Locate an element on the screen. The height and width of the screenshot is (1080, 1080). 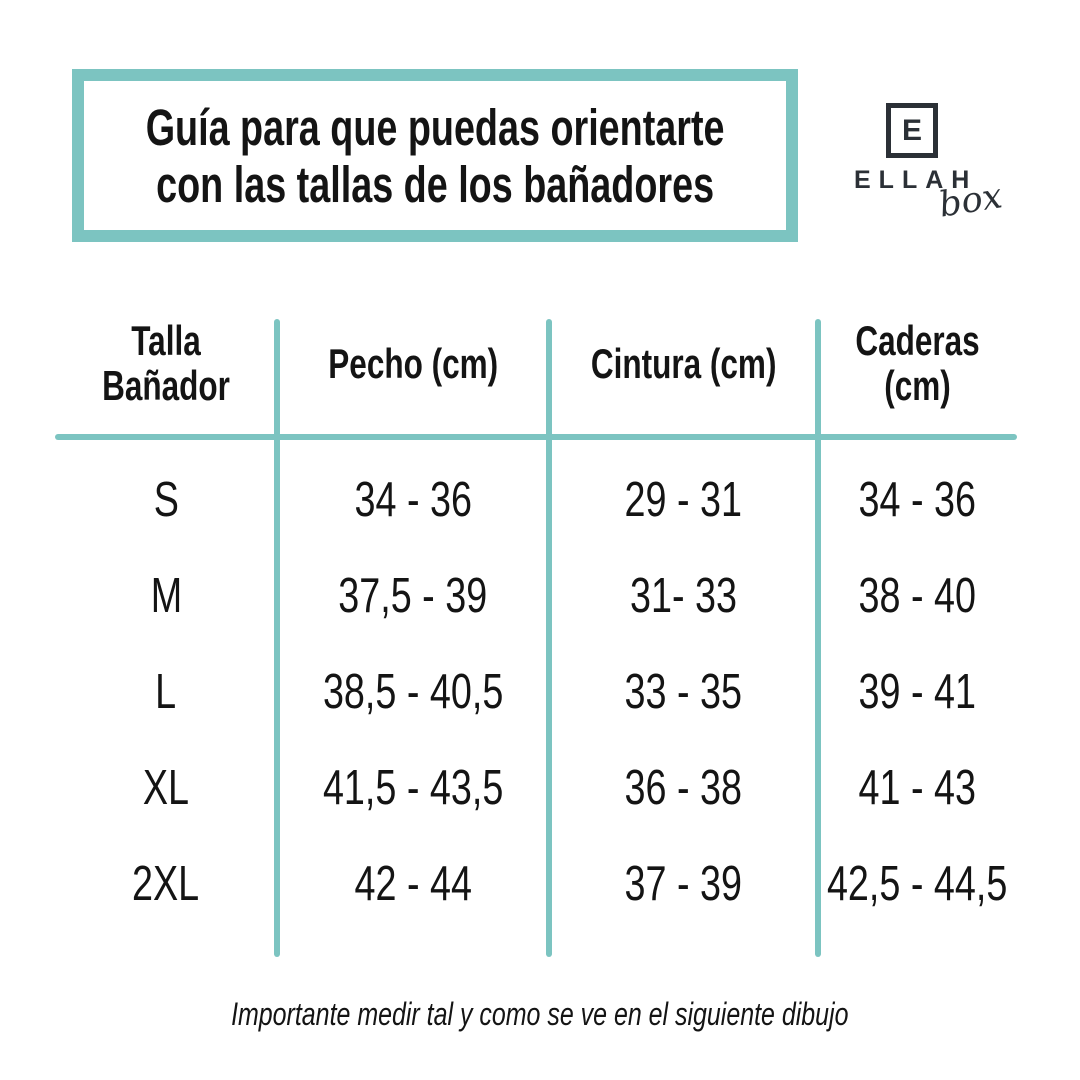
size-label-m: M is located at coordinates (166, 596).